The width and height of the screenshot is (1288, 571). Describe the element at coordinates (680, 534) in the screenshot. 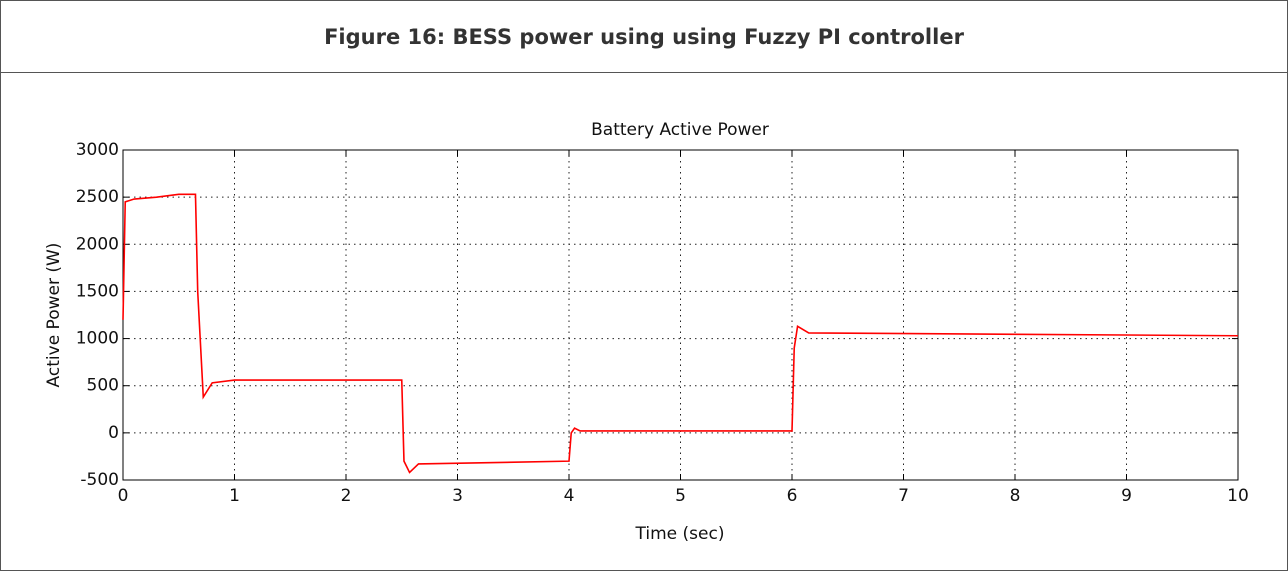

I see `x-axis-label: Time (sec)` at that location.